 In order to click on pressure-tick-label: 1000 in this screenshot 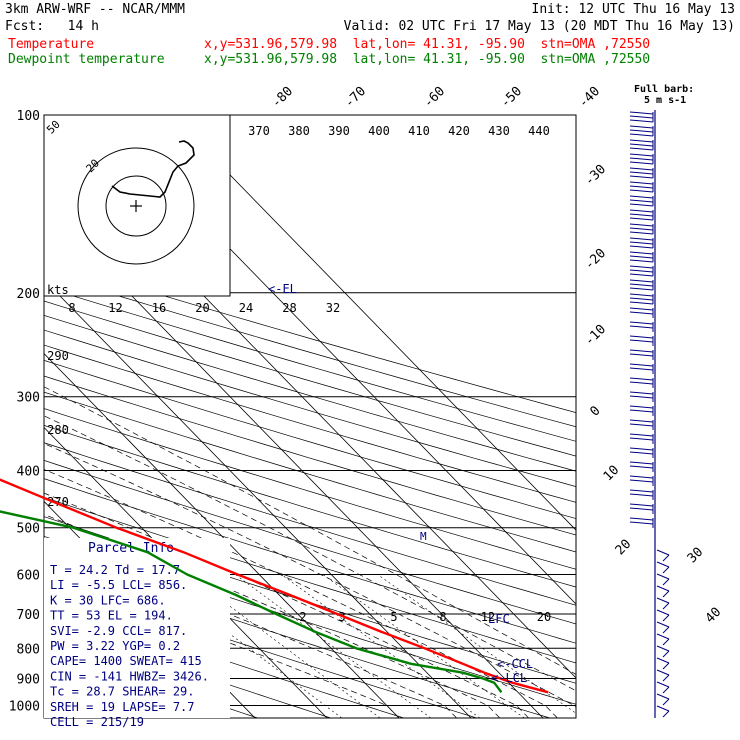, I will do `click(24, 706)`.